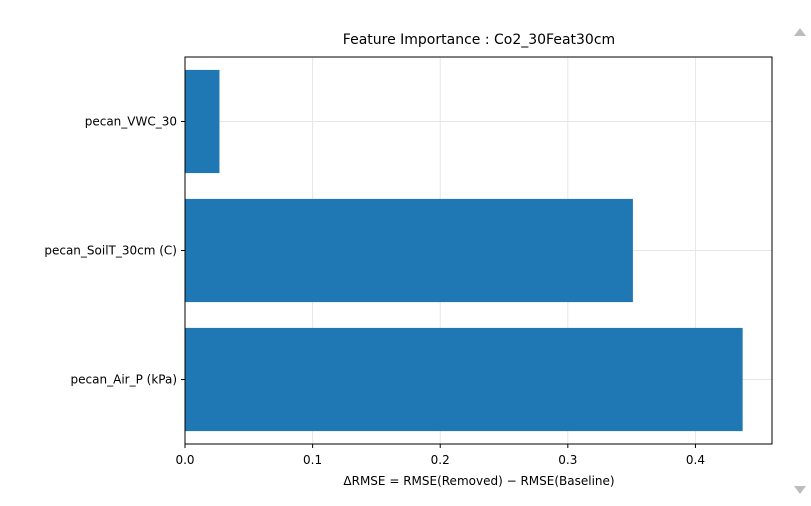  What do you see at coordinates (440, 460) in the screenshot?
I see `x-tick-label: 0.2` at bounding box center [440, 460].